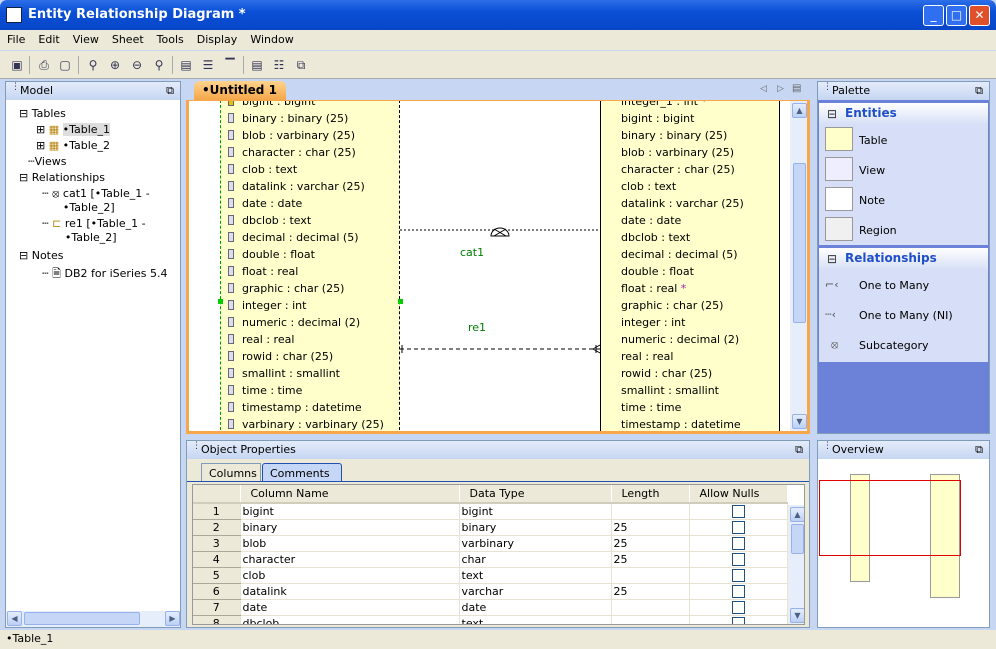  Describe the element at coordinates (472, 252) in the screenshot. I see `rel-label-cat1: cat1` at that location.